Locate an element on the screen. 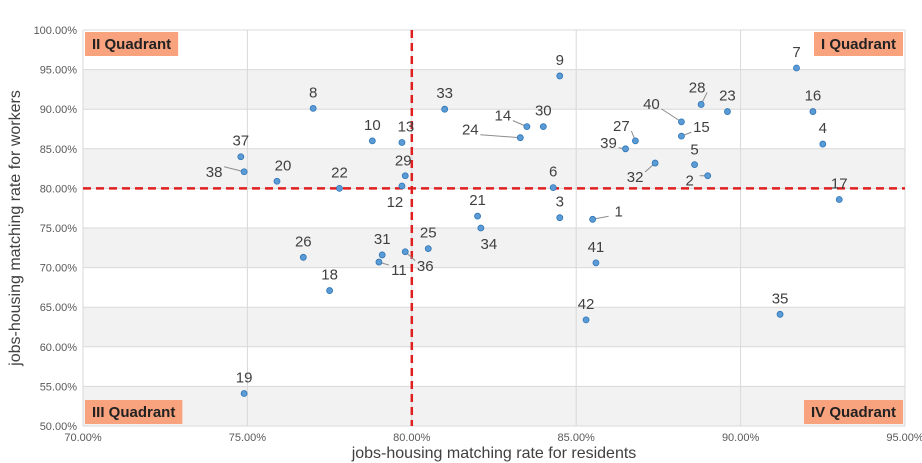  point-label: 30 is located at coordinates (543, 111).